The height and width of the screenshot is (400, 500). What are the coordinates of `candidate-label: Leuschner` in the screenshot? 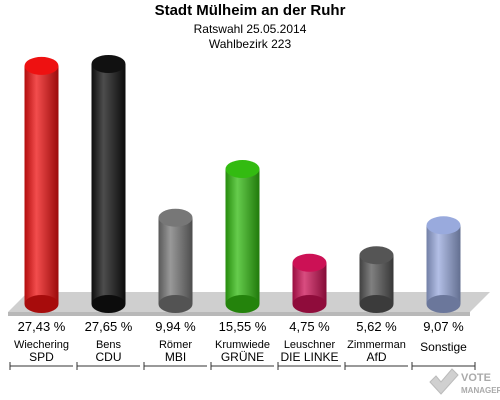 It's located at (310, 345).